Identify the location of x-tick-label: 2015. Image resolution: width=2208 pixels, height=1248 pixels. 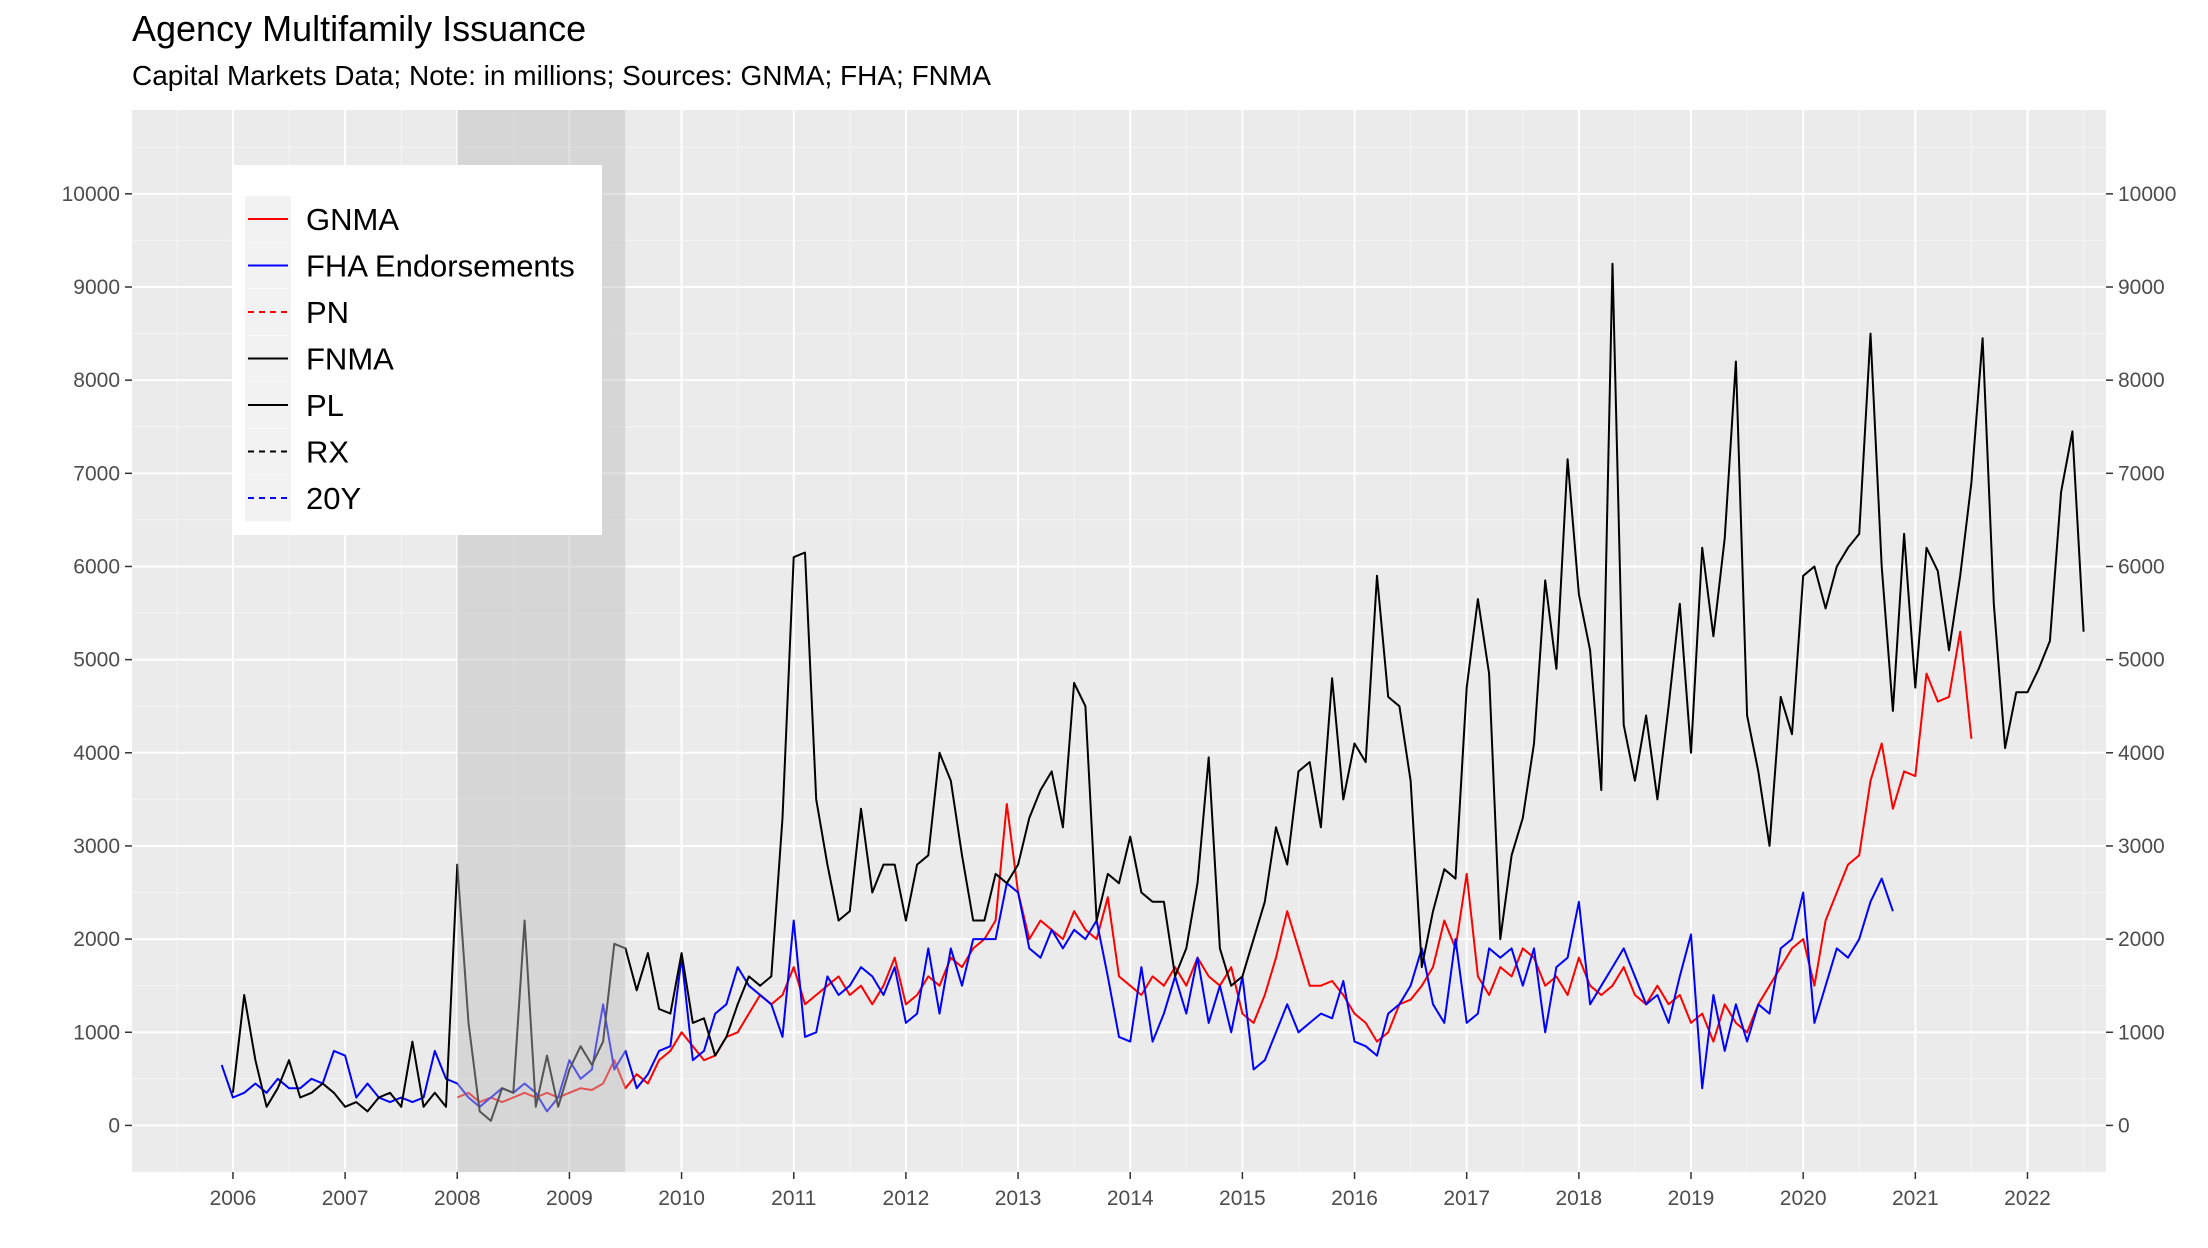
(1242, 1198).